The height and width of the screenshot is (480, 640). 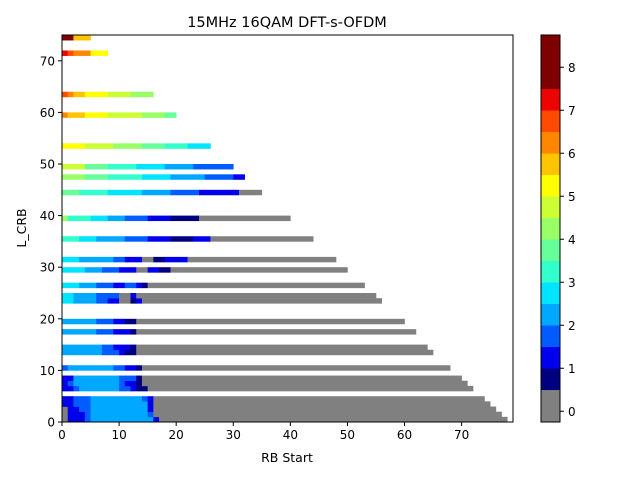 I want to click on colorbar-tick-label: 1, so click(x=572, y=369).